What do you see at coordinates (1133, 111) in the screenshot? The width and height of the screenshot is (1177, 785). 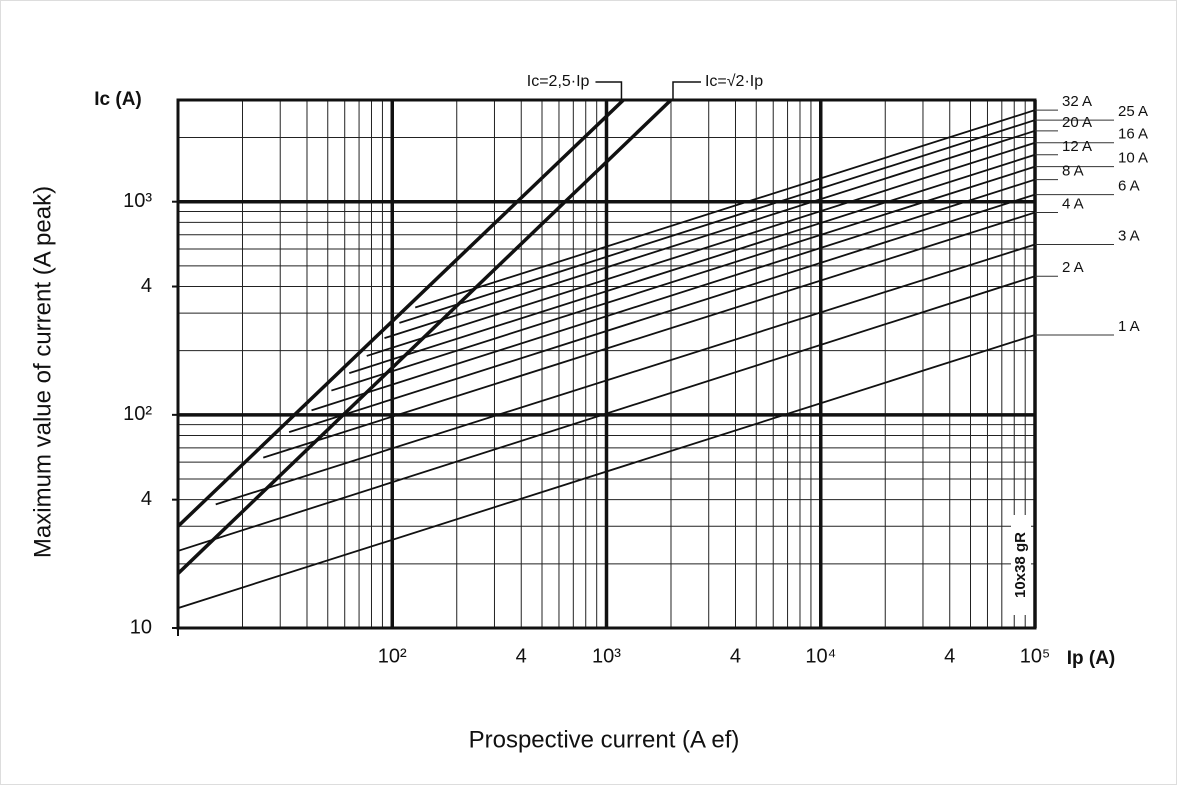 I see `series-label: 25 A` at bounding box center [1133, 111].